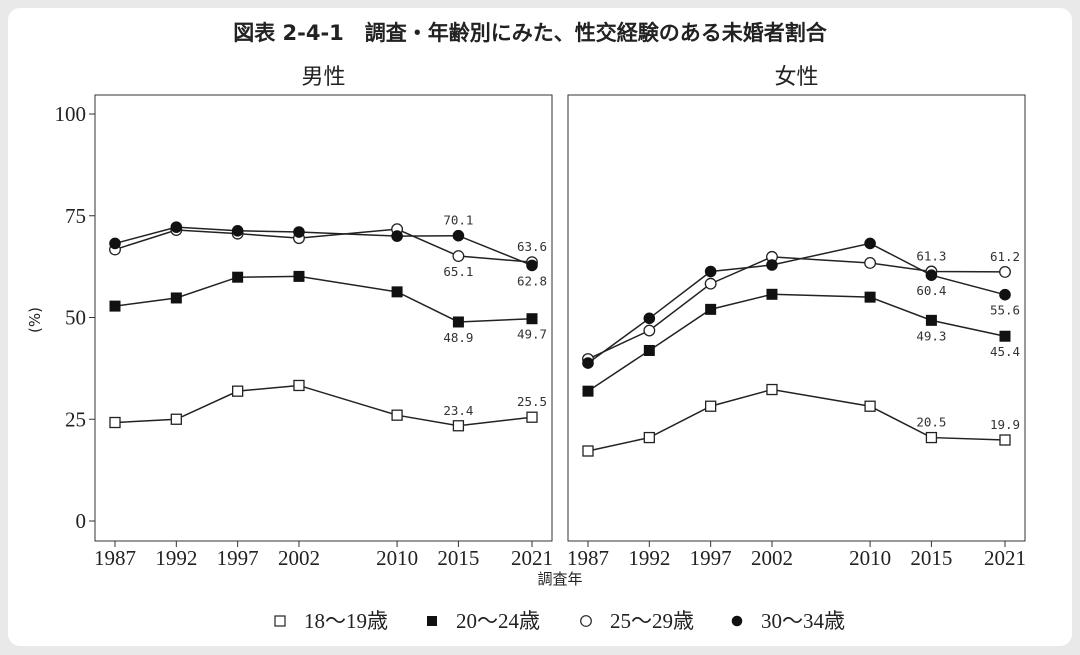 The image size is (1080, 655). I want to click on x-axis-label: 調査年, so click(559, 579).